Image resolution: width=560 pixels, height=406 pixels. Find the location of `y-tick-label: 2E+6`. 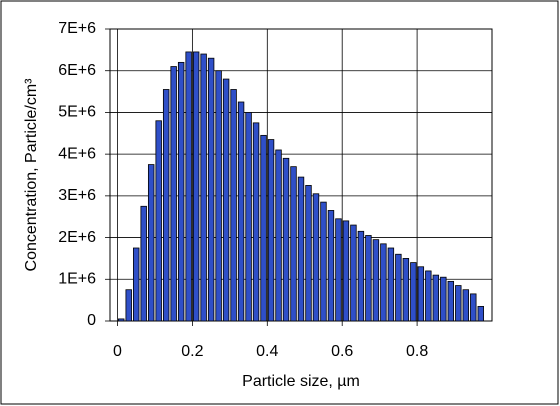

y-tick-label: 2E+6 is located at coordinates (77, 237).